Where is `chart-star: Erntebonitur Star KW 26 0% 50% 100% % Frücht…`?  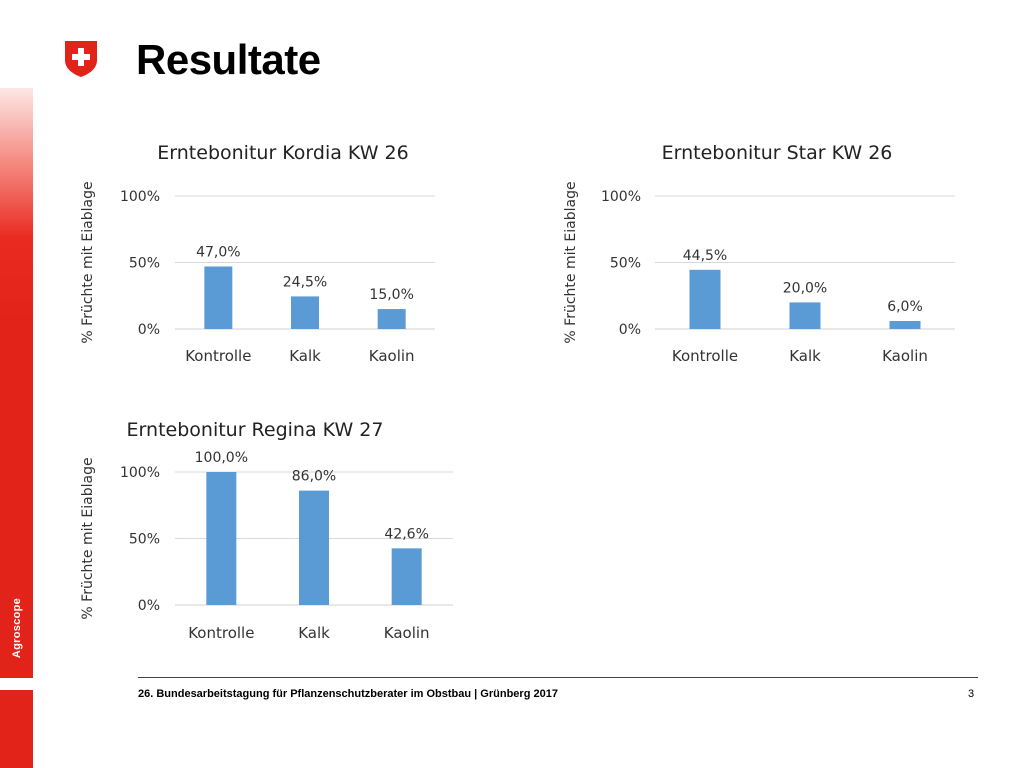 chart-star: Erntebonitur Star KW 26 0% 50% 100% % Frücht… is located at coordinates (760, 255).